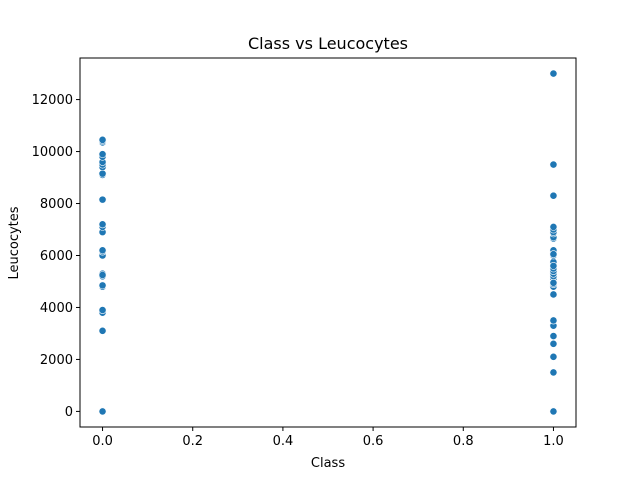 The width and height of the screenshot is (640, 480). I want to click on x-tick-label: 0.6, so click(373, 441).